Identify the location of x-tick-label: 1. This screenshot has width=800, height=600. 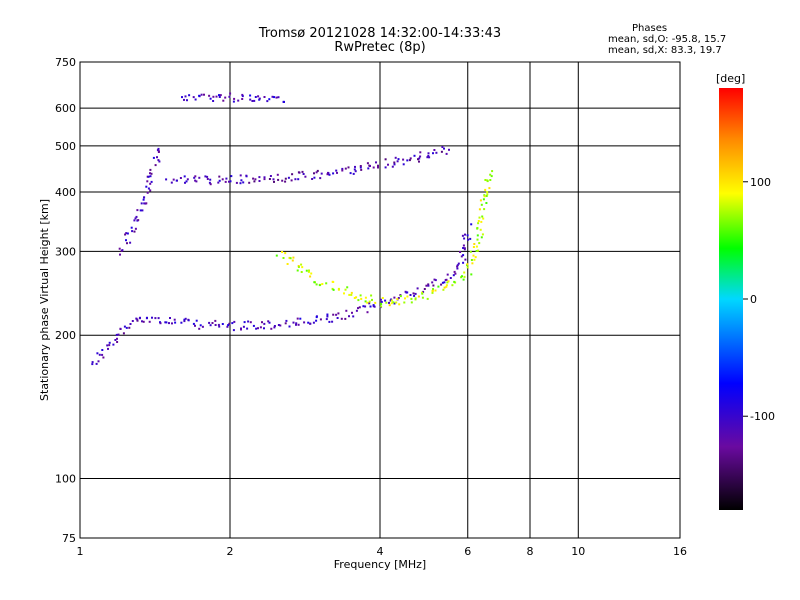
(80, 551).